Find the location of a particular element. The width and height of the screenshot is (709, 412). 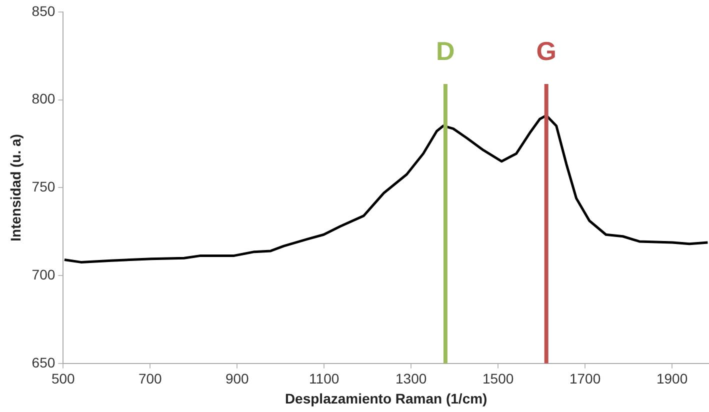

y-tick-label: 850 is located at coordinates (44, 10).